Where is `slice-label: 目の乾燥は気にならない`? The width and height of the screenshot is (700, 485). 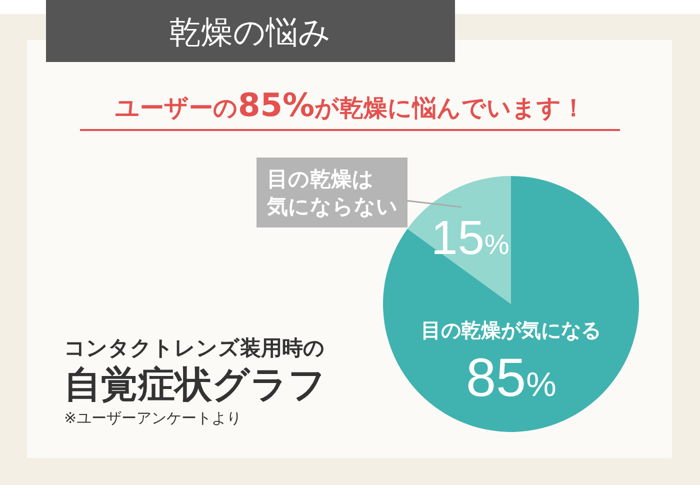 slice-label: 目の乾燥は気にならない is located at coordinates (332, 192).